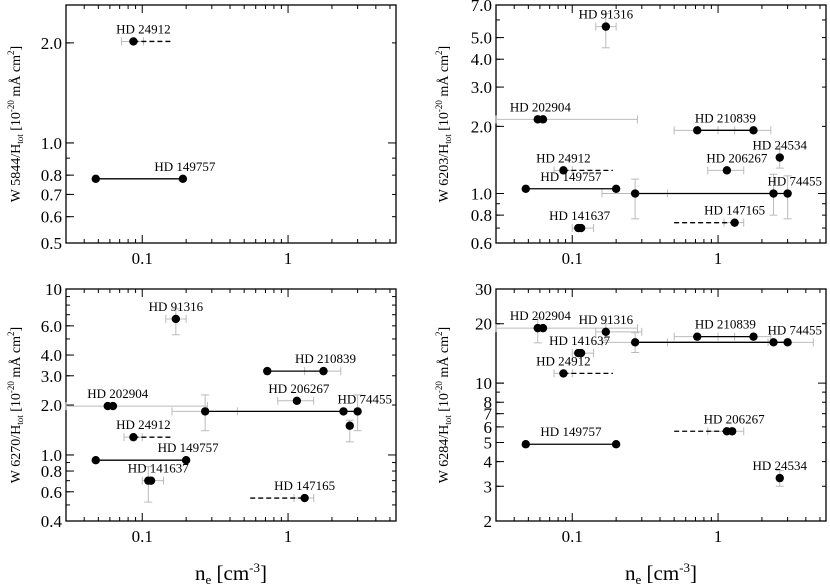 This screenshot has width=830, height=586. I want to click on y-axis-label: W 6284/Htot [10-20 mÅ cm2], so click(443, 405).